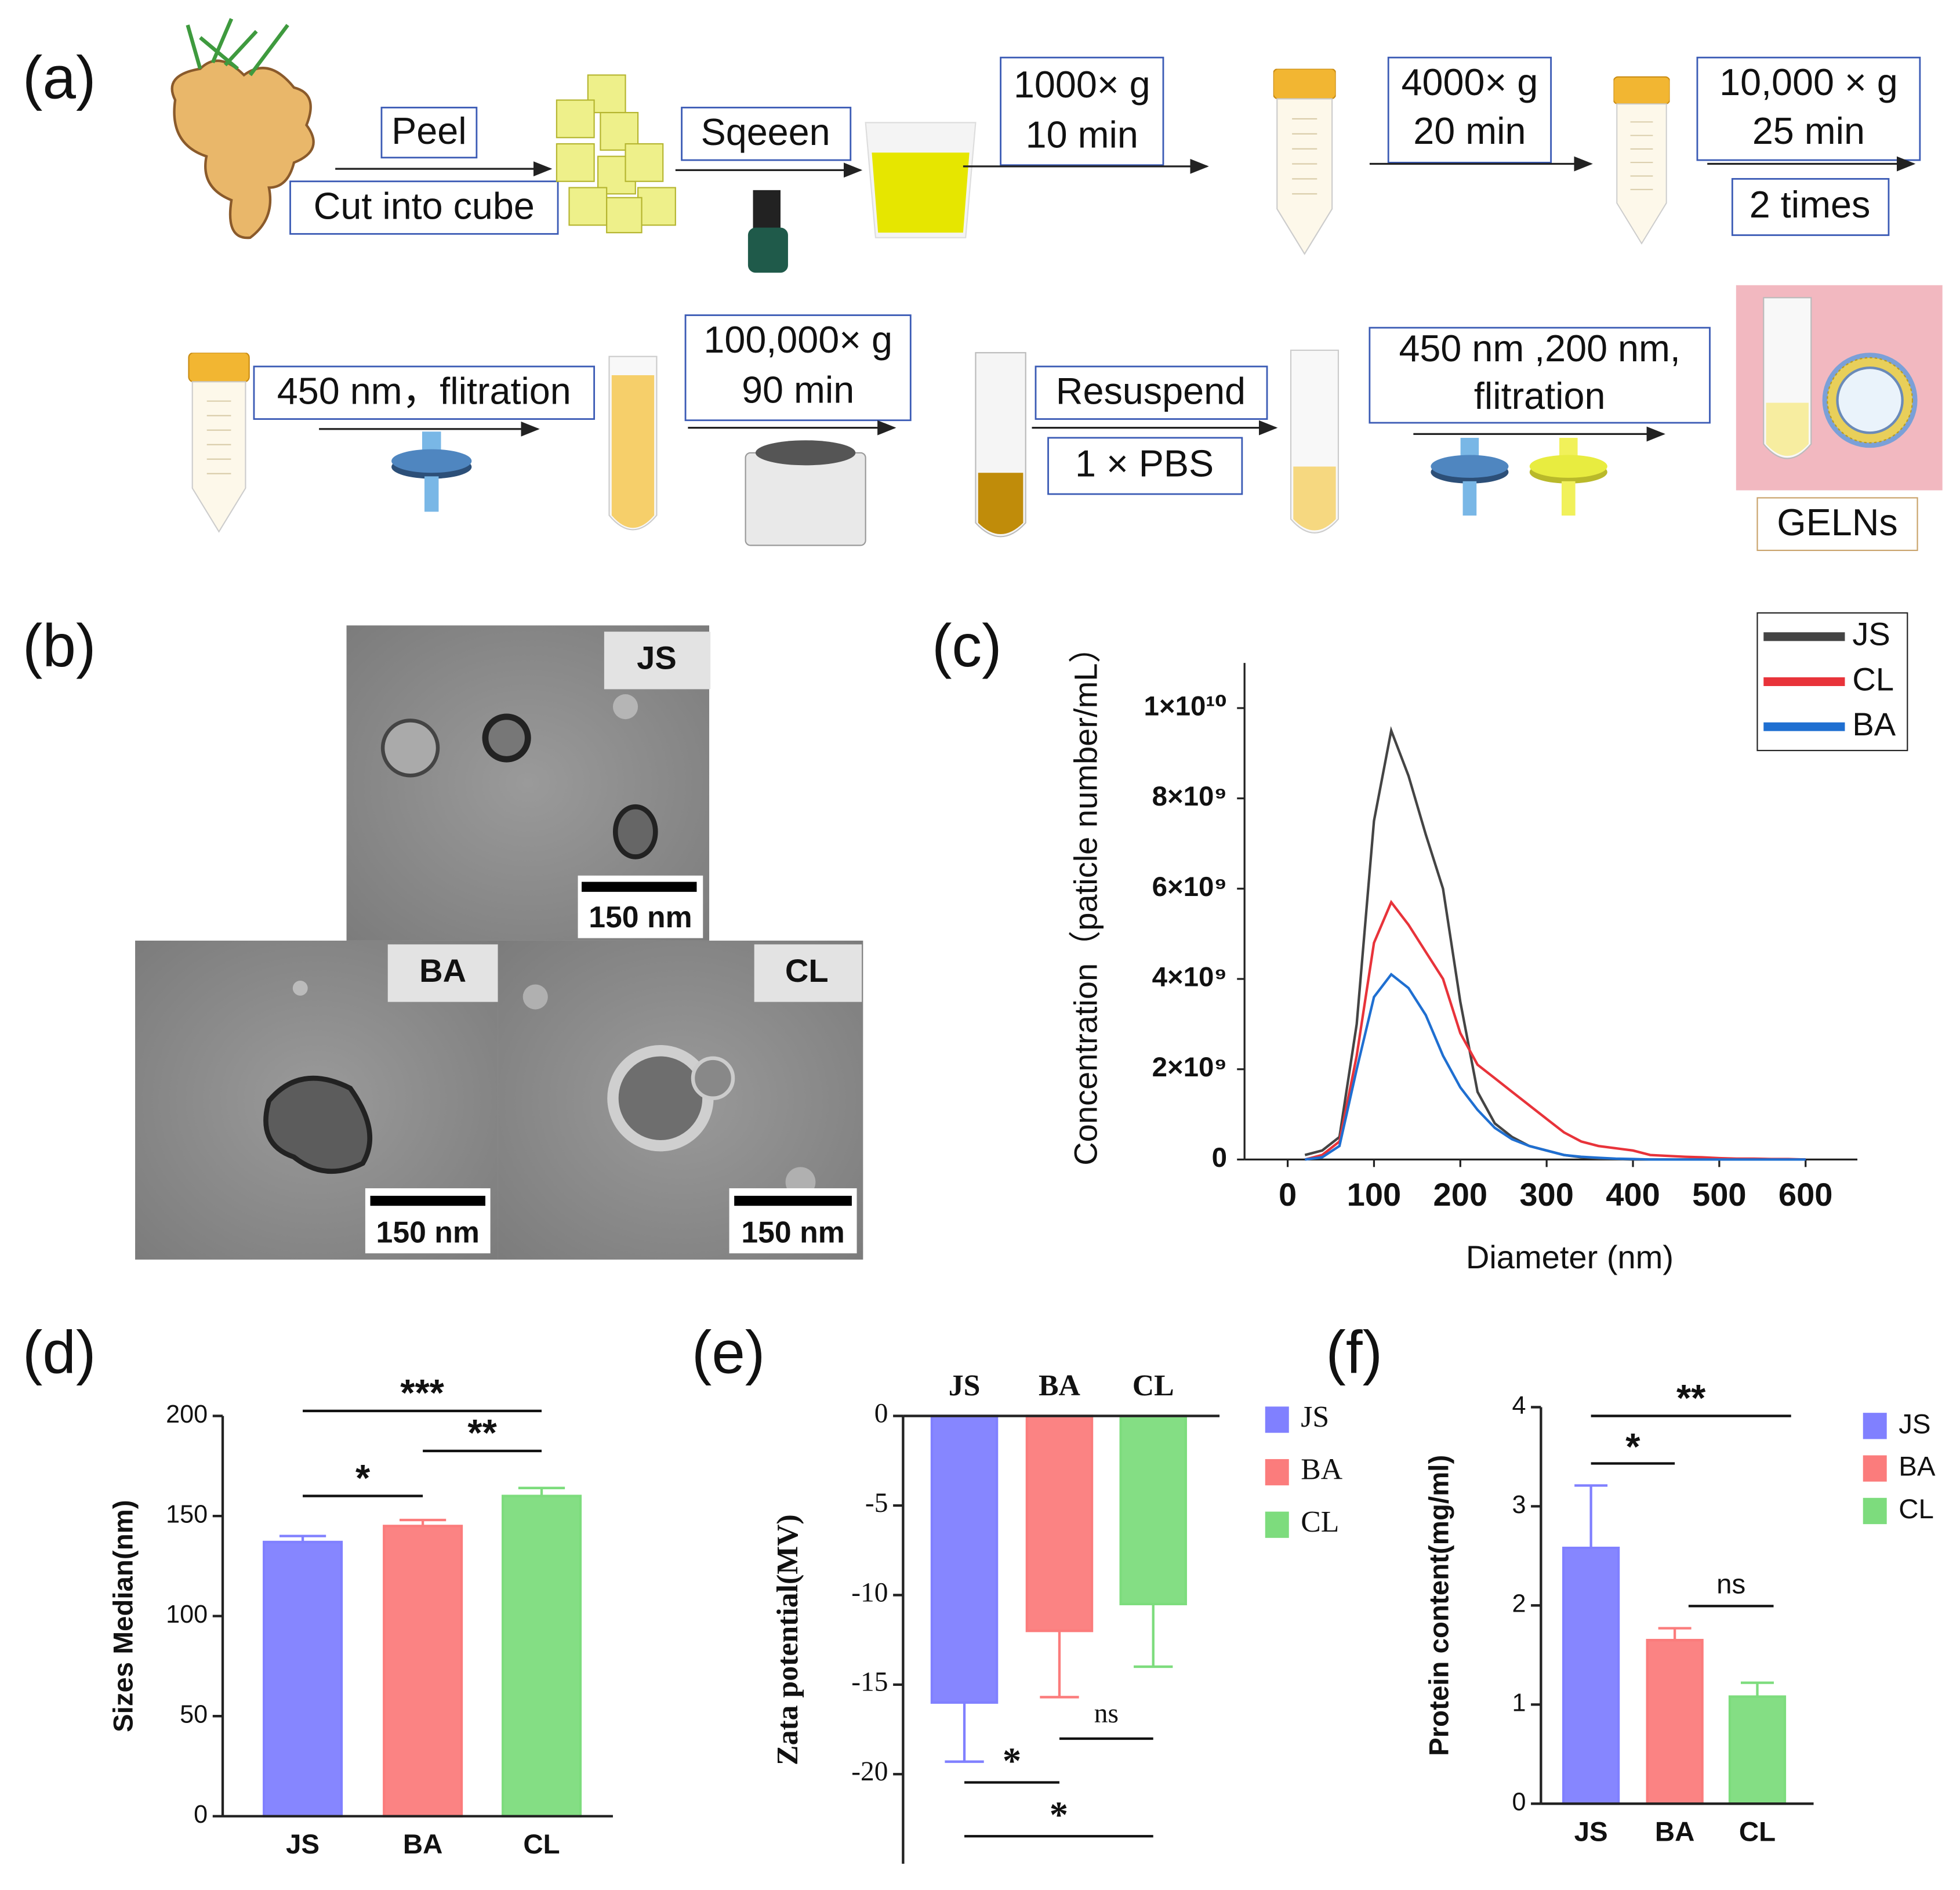  What do you see at coordinates (1469, 131) in the screenshot?
I see `step-text: 20 min` at bounding box center [1469, 131].